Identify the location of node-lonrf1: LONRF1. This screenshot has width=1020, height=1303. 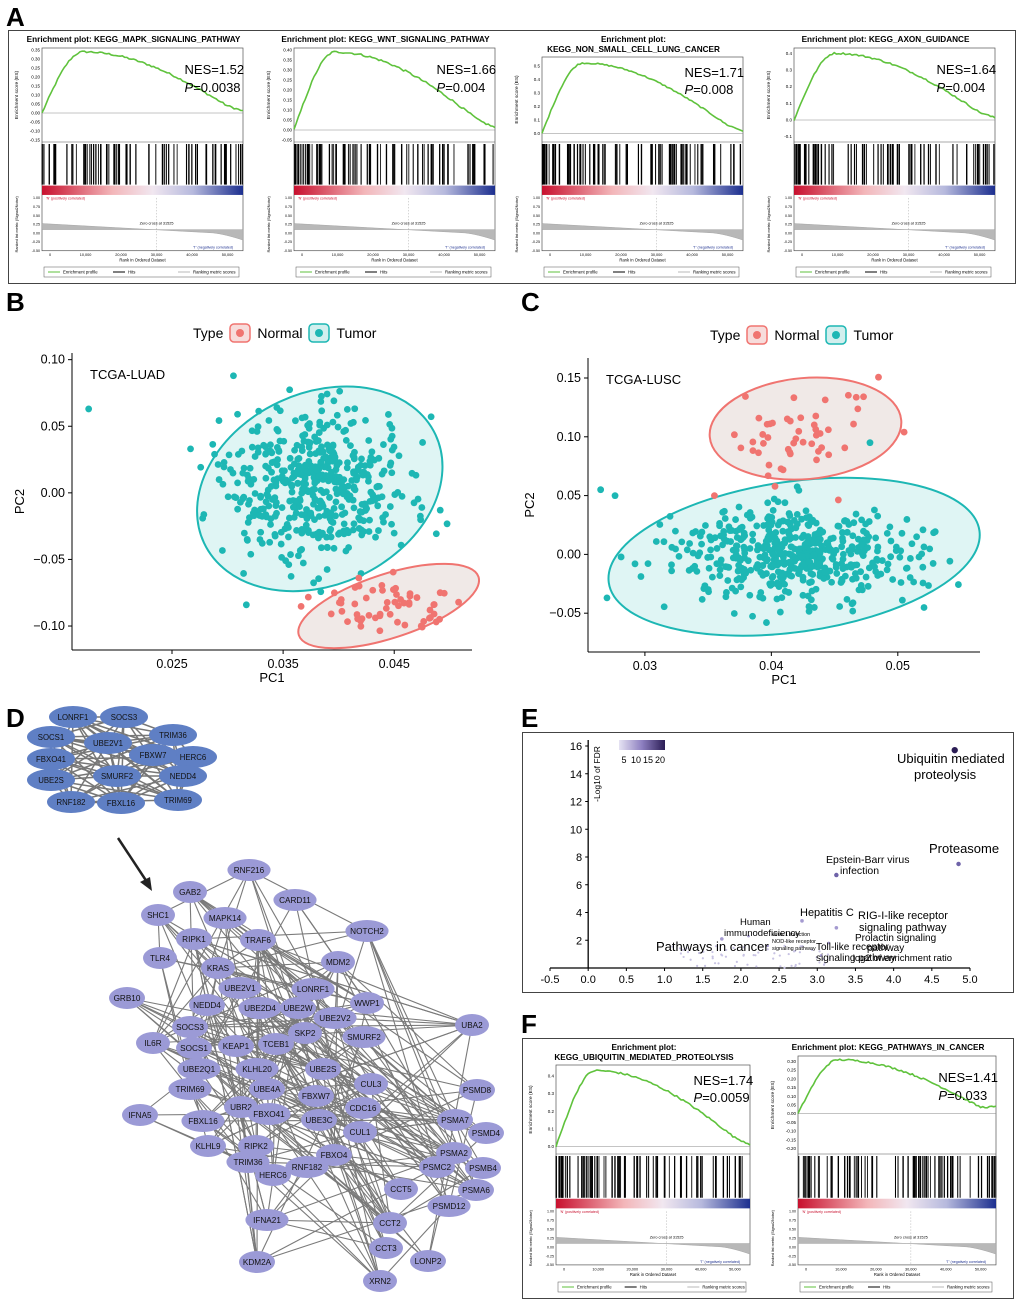
(313, 989).